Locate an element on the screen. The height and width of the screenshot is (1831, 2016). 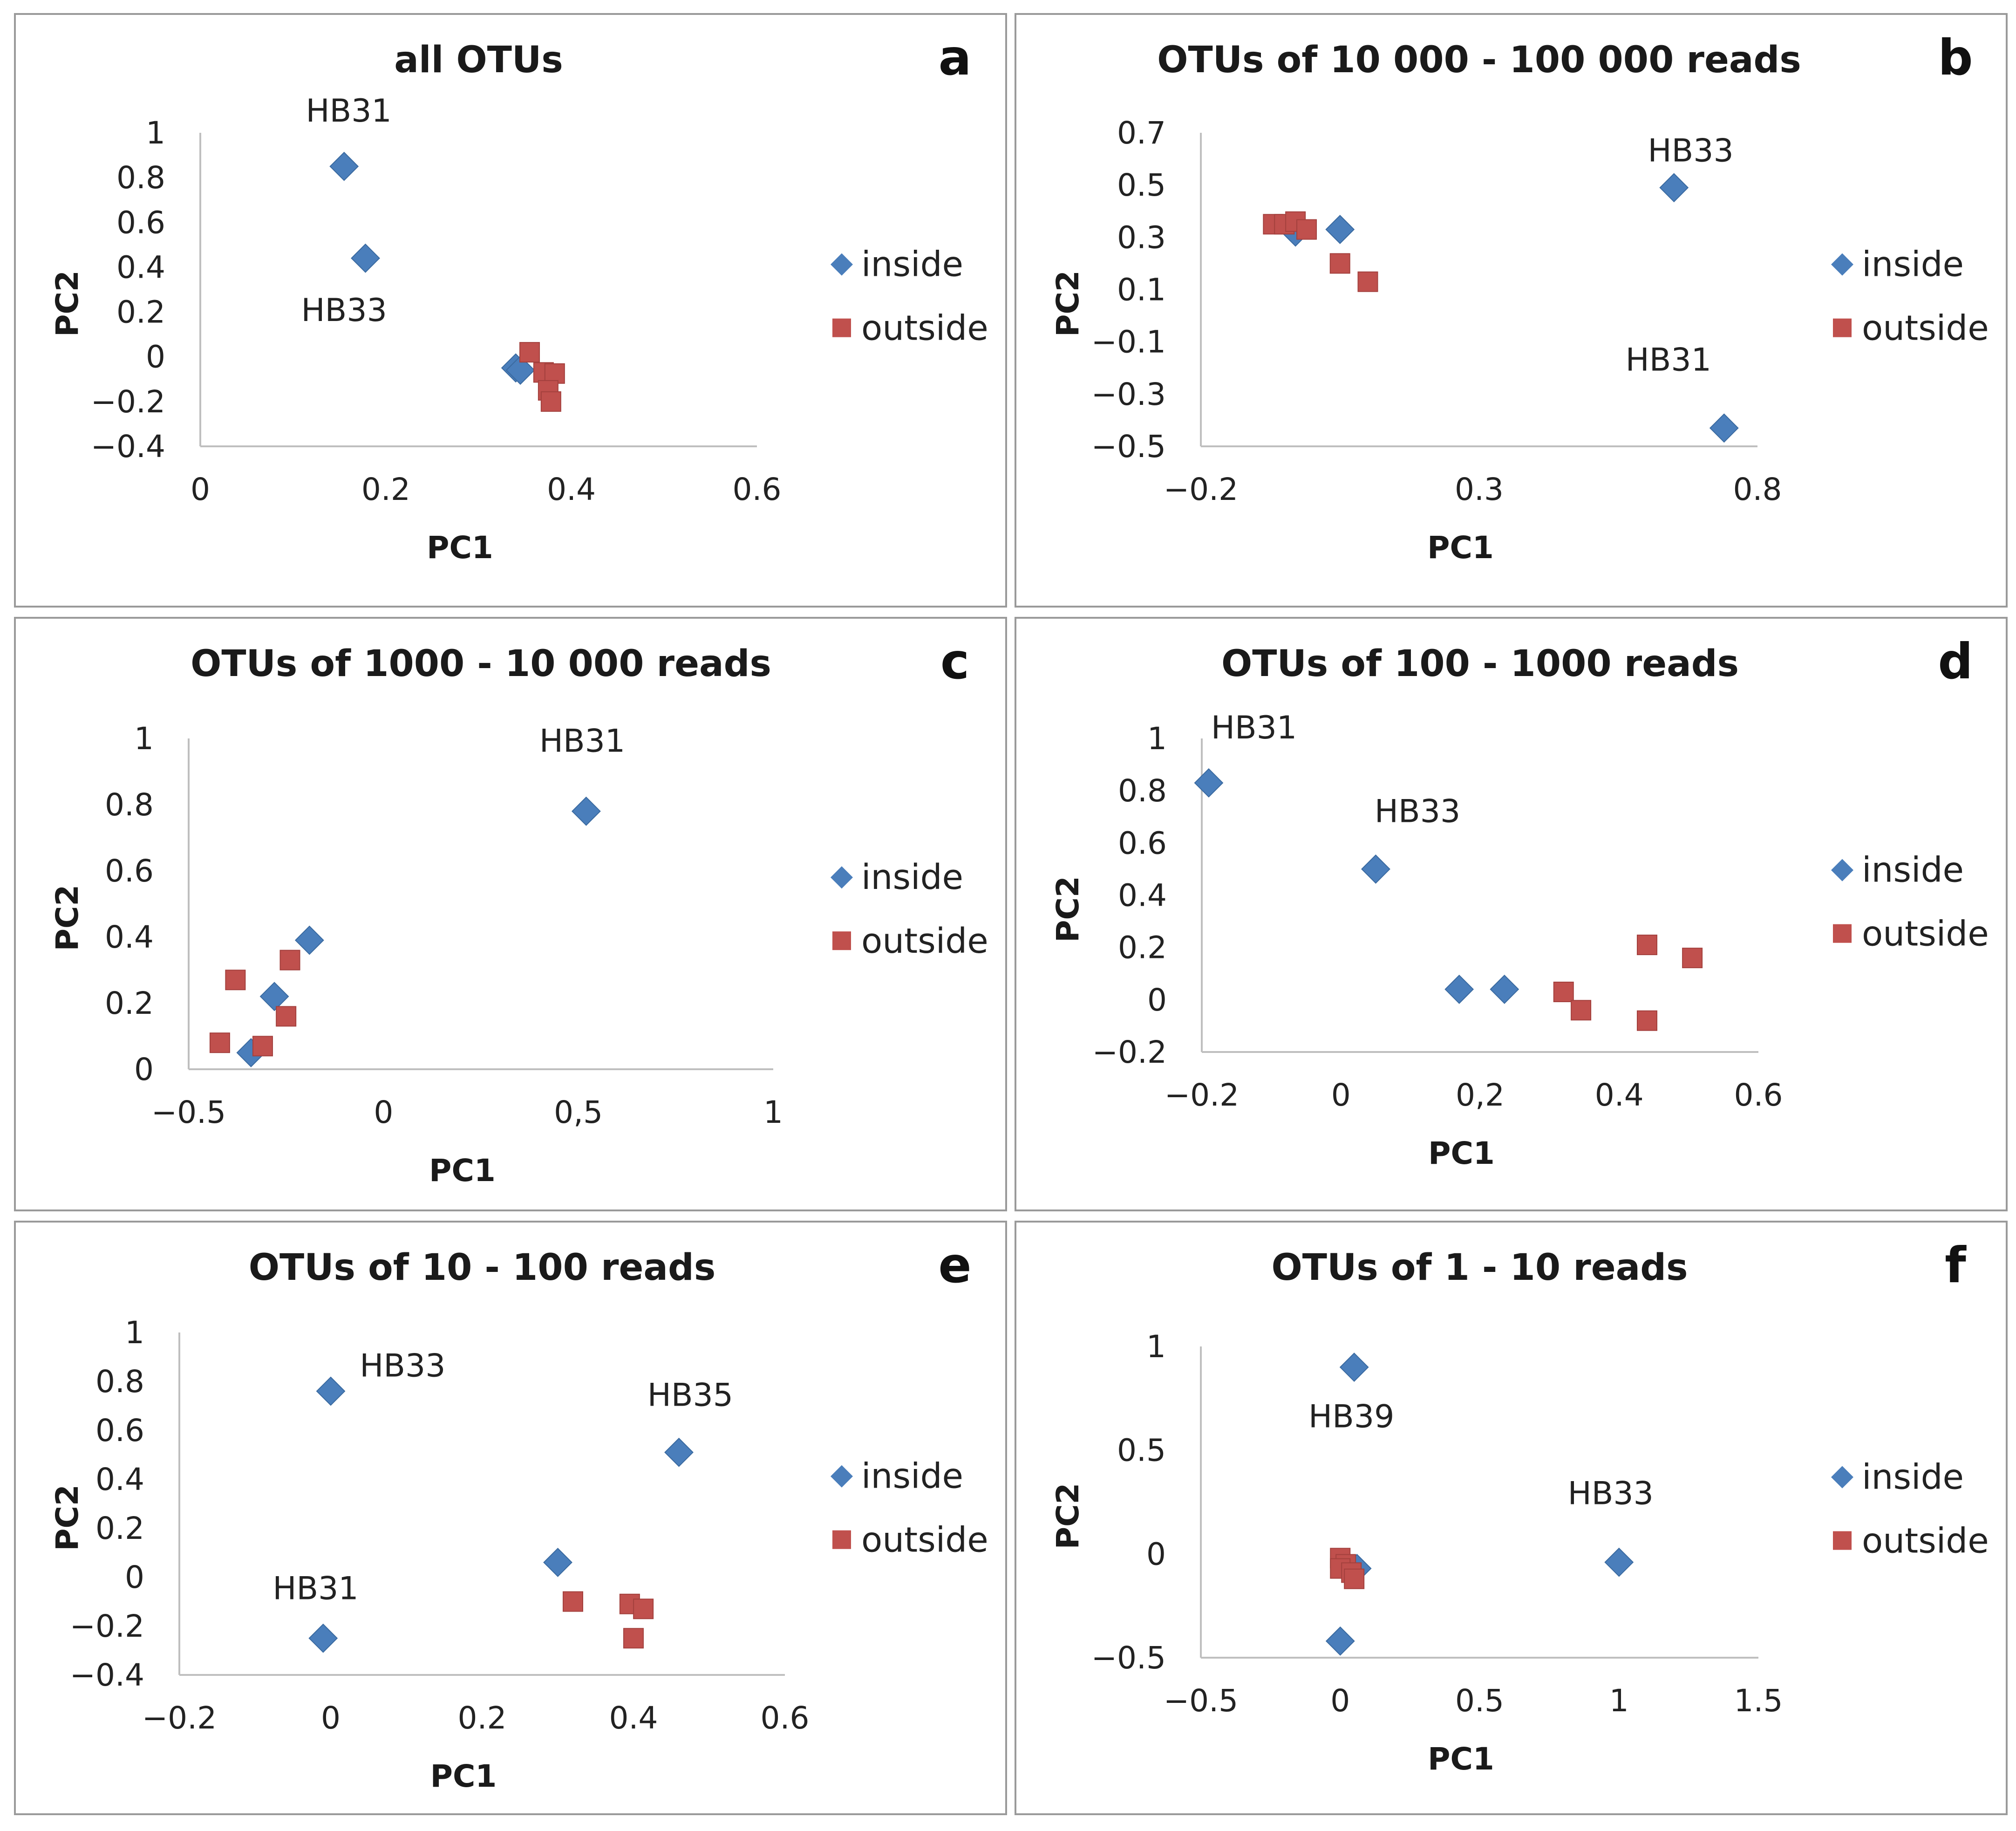
legend: inside outside is located at coordinates (909, 1508).